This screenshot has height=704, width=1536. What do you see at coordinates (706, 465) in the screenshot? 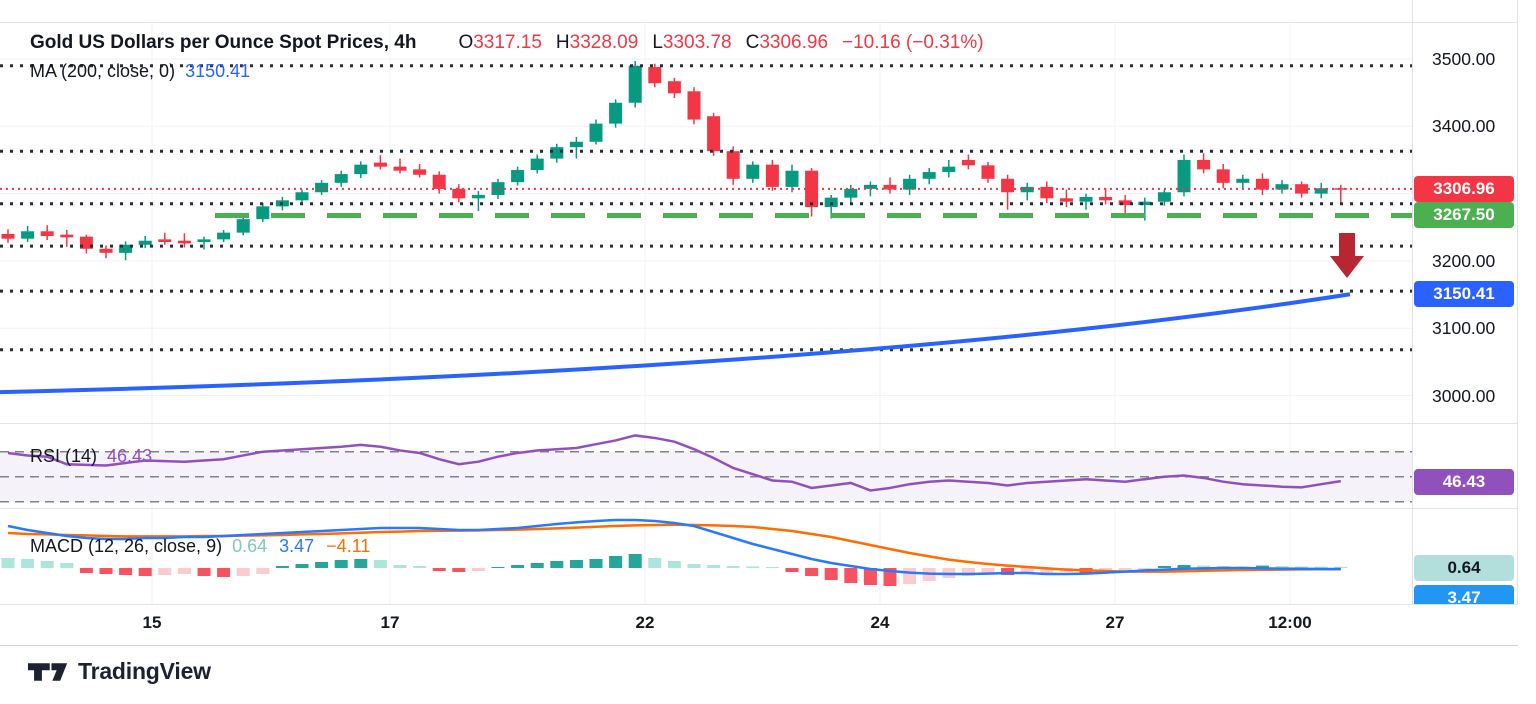
I see `rsi-pane` at bounding box center [706, 465].